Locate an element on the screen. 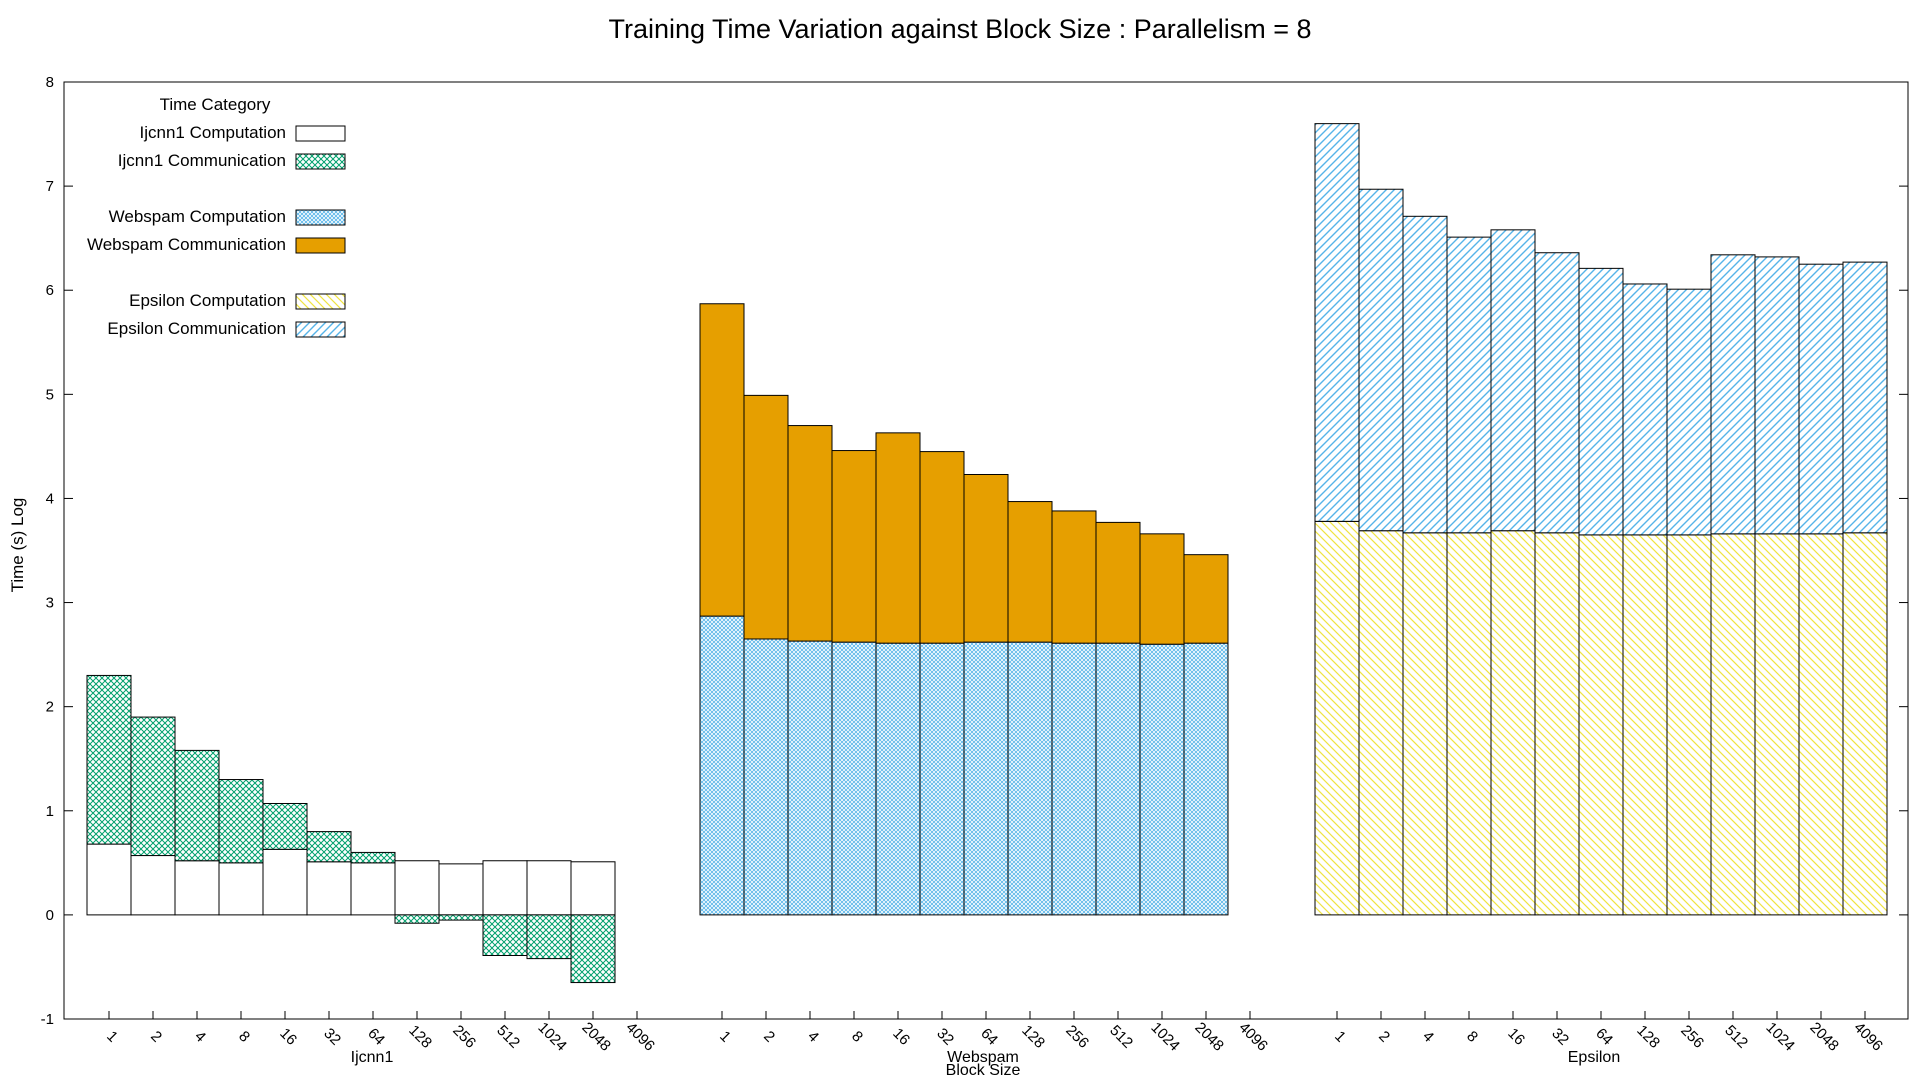 The width and height of the screenshot is (1920, 1085). tick-label-webspam-4: 4 is located at coordinates (813, 1037).